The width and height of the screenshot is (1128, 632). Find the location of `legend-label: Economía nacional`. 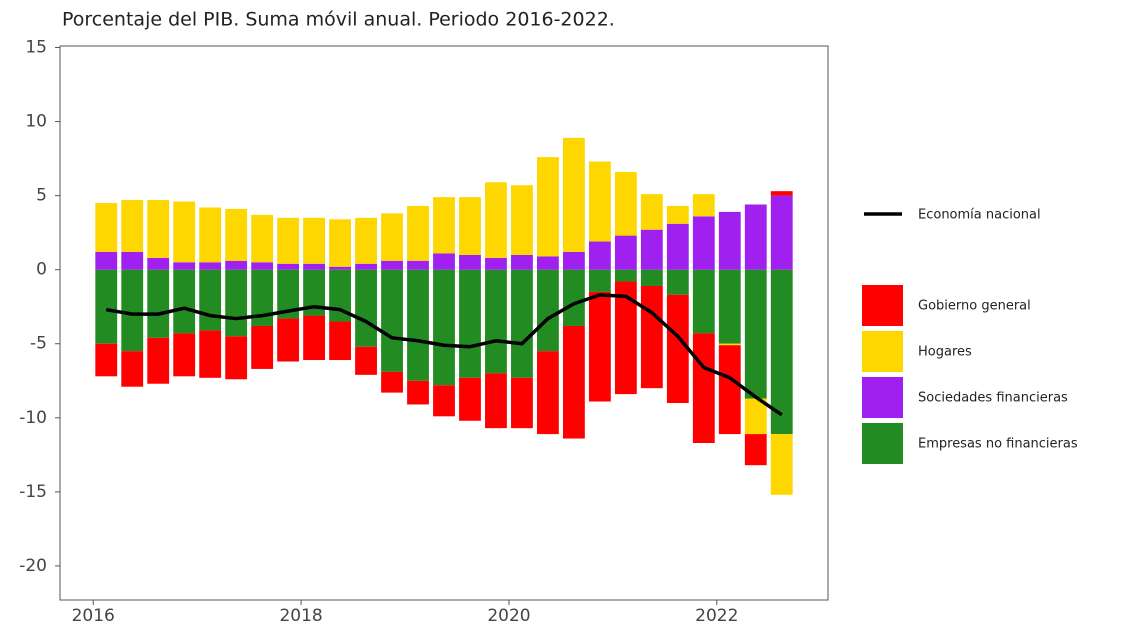

legend-label: Economía nacional is located at coordinates (979, 215).